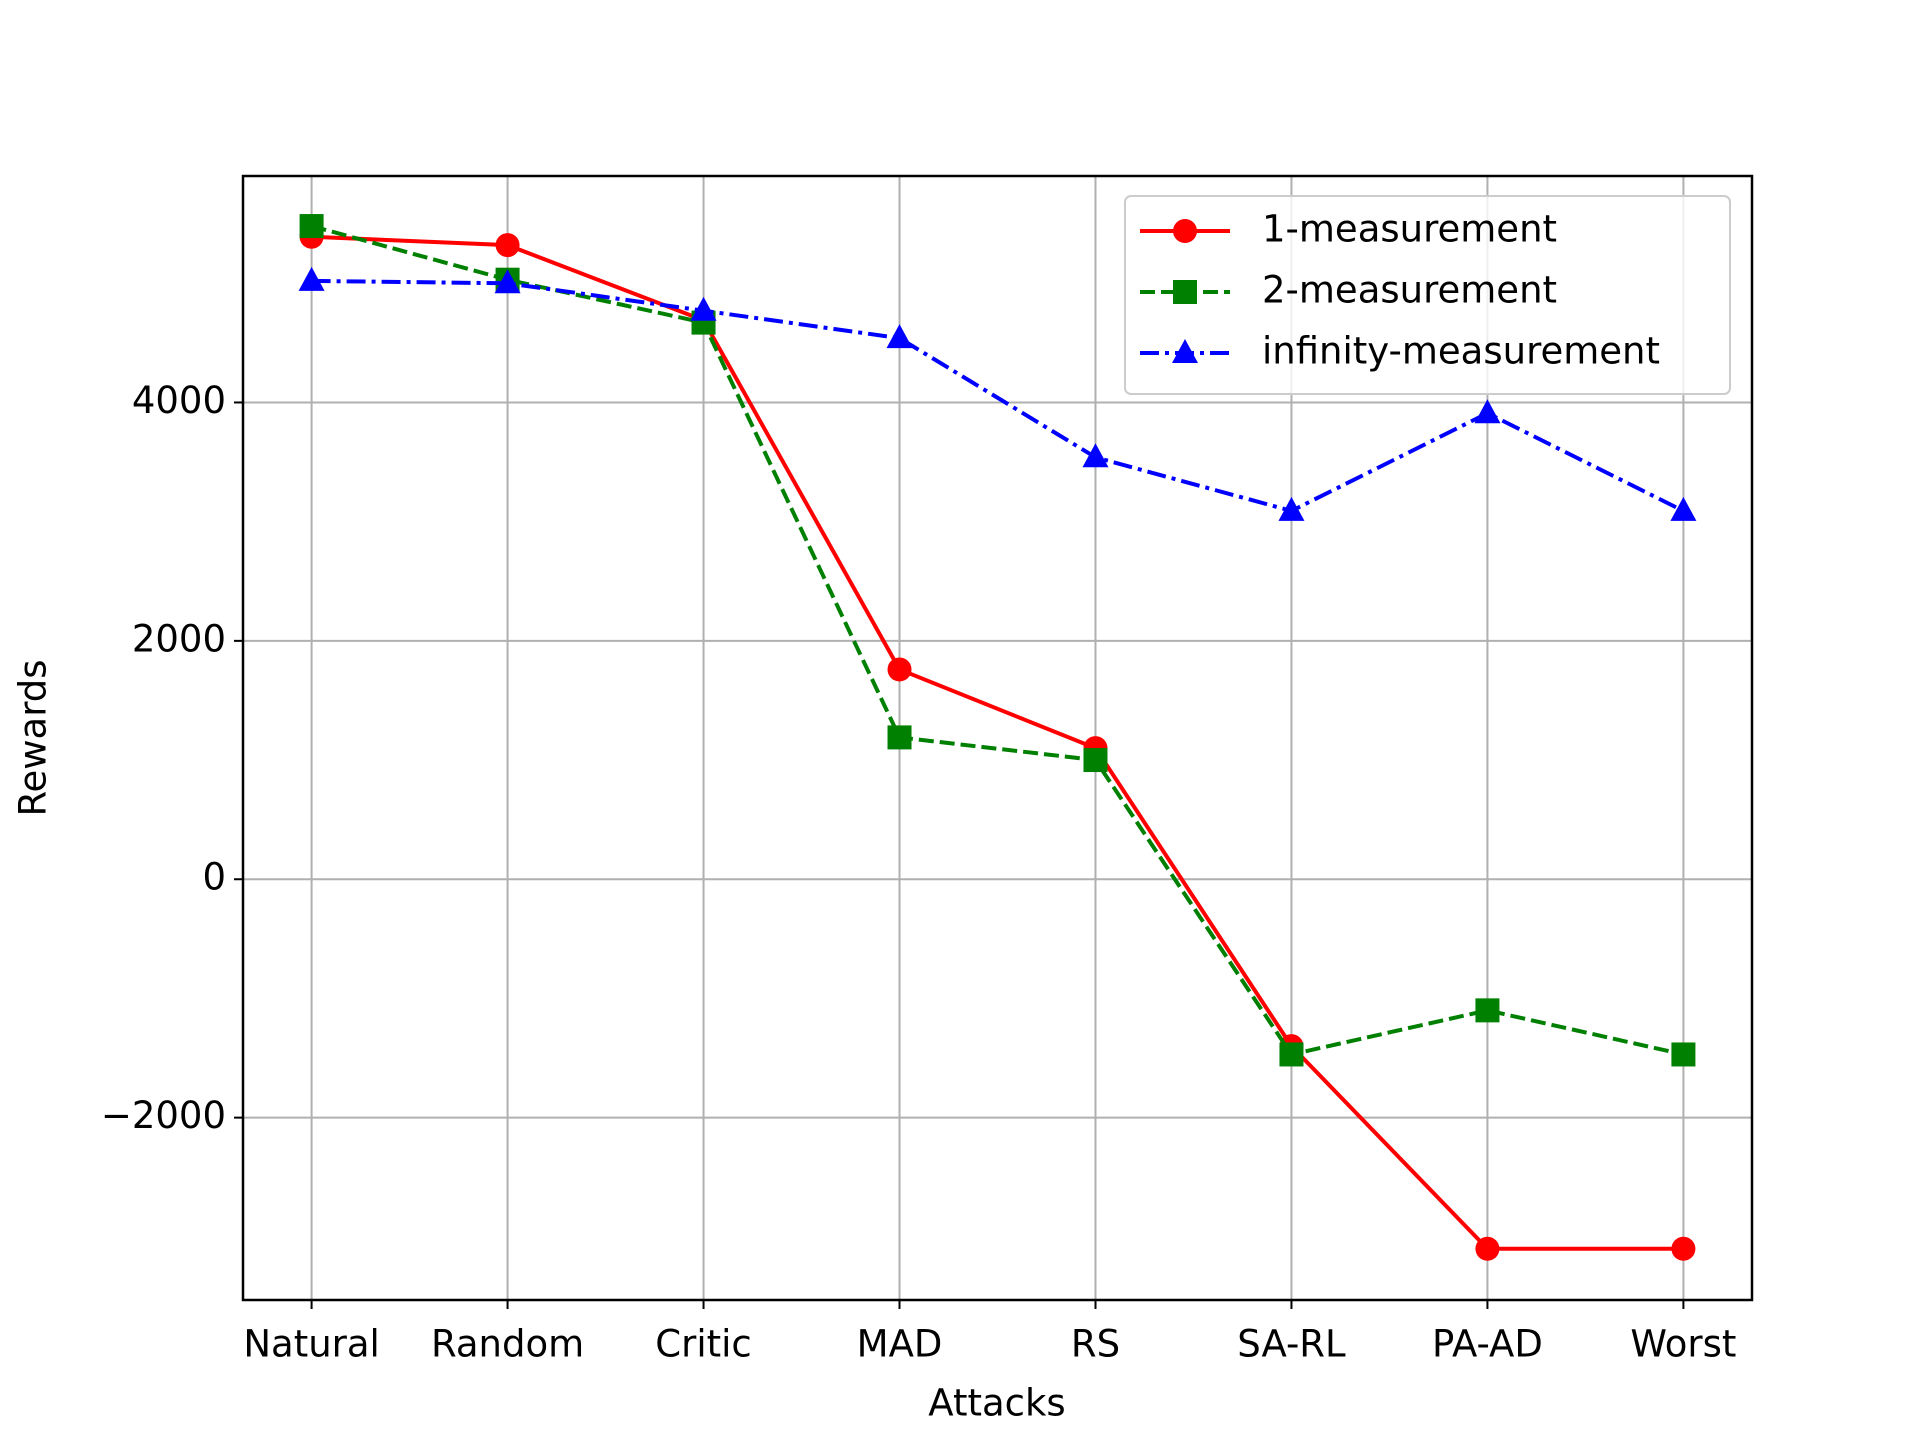 The height and width of the screenshot is (1440, 1920). I want to click on x-tick-label: Natural, so click(311, 1344).